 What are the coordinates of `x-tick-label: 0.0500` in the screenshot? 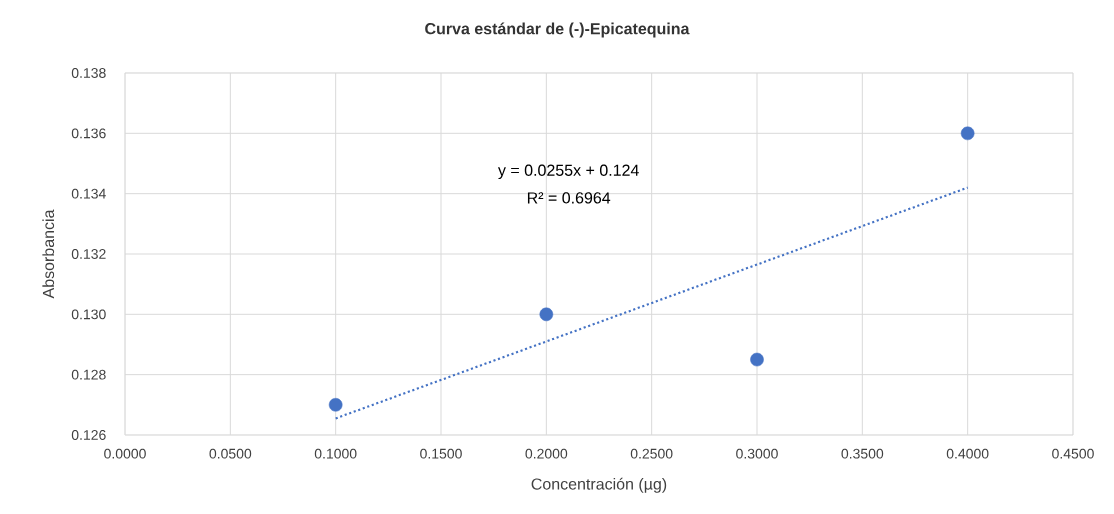 It's located at (230, 453).